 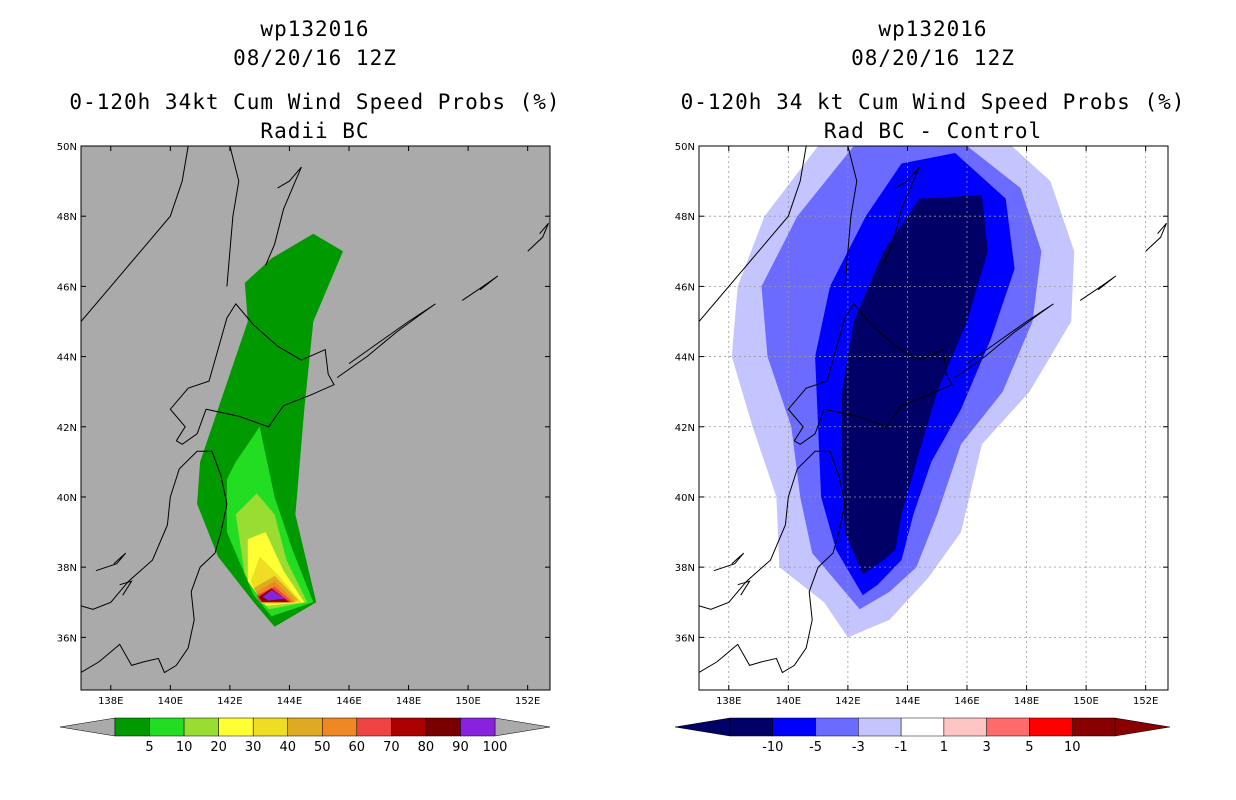 I want to click on colorbar-label: 20, so click(x=218, y=747).